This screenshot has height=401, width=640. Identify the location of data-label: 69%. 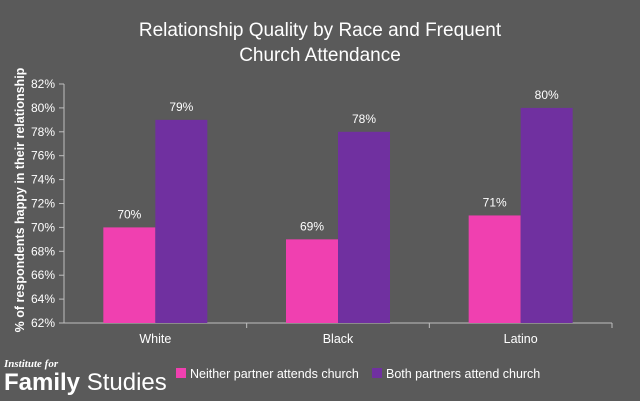
(312, 226).